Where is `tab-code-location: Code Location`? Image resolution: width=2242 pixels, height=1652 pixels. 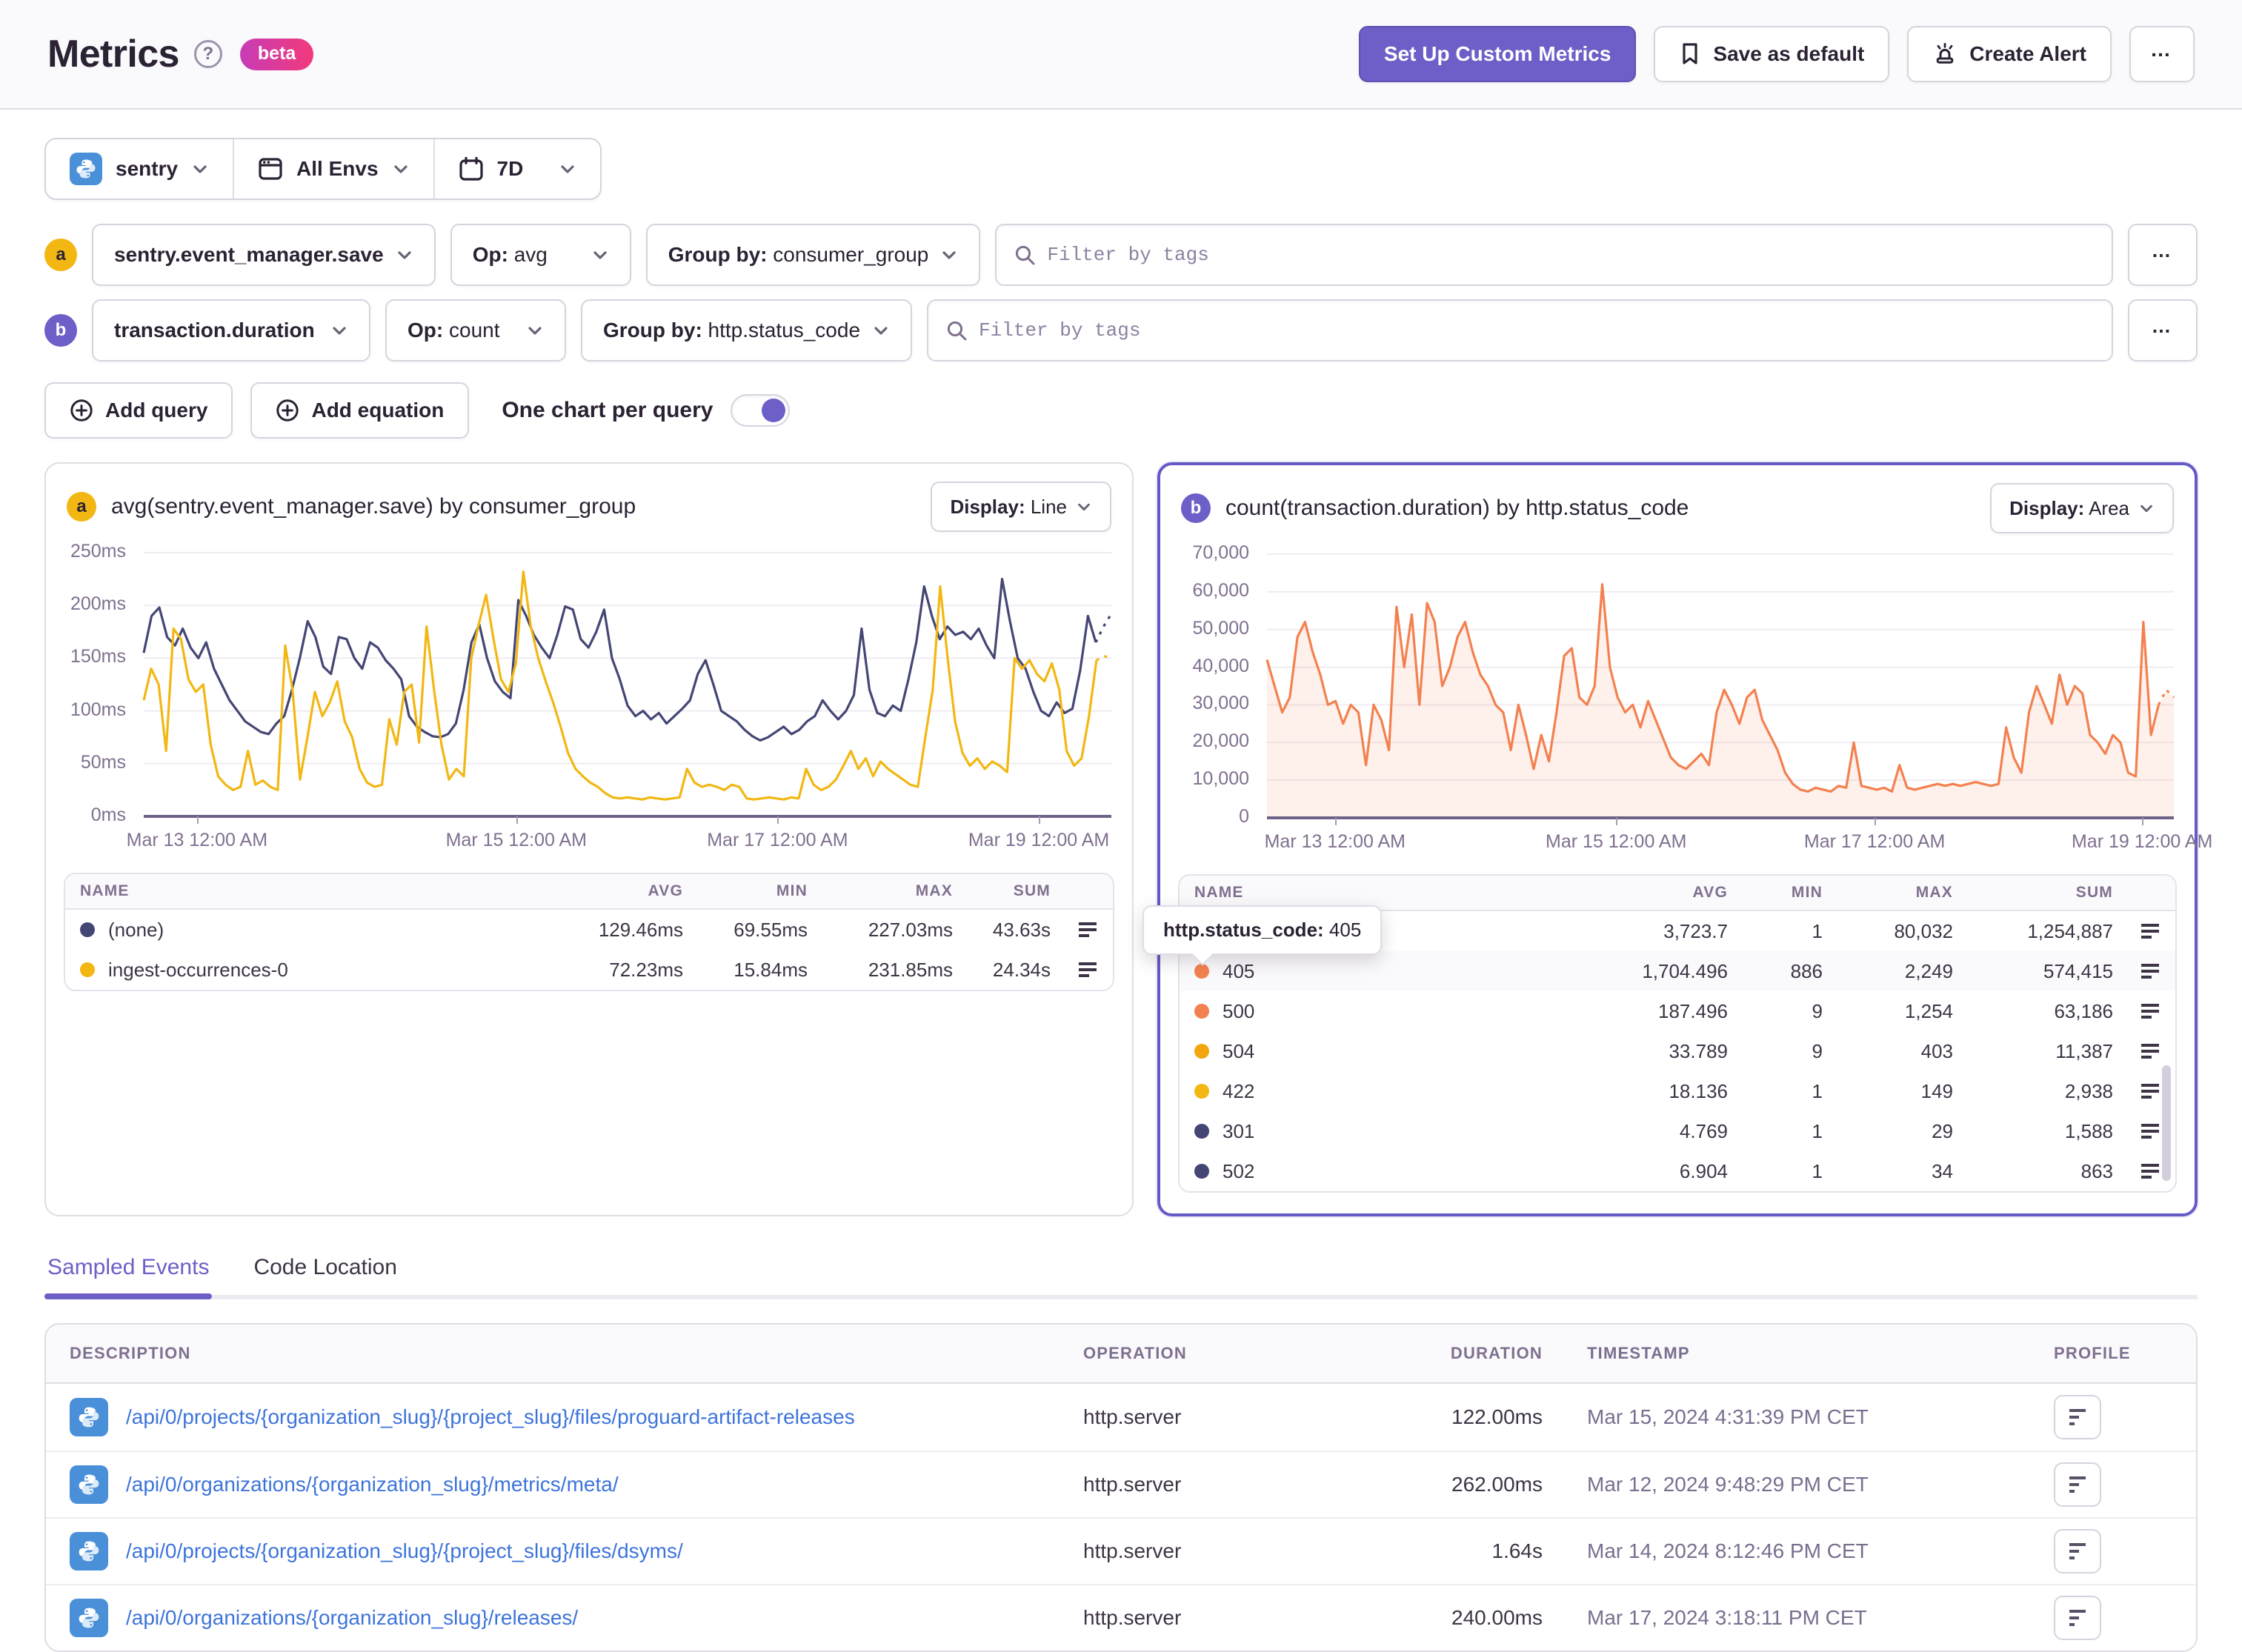
tab-code-location: Code Location is located at coordinates (325, 1267).